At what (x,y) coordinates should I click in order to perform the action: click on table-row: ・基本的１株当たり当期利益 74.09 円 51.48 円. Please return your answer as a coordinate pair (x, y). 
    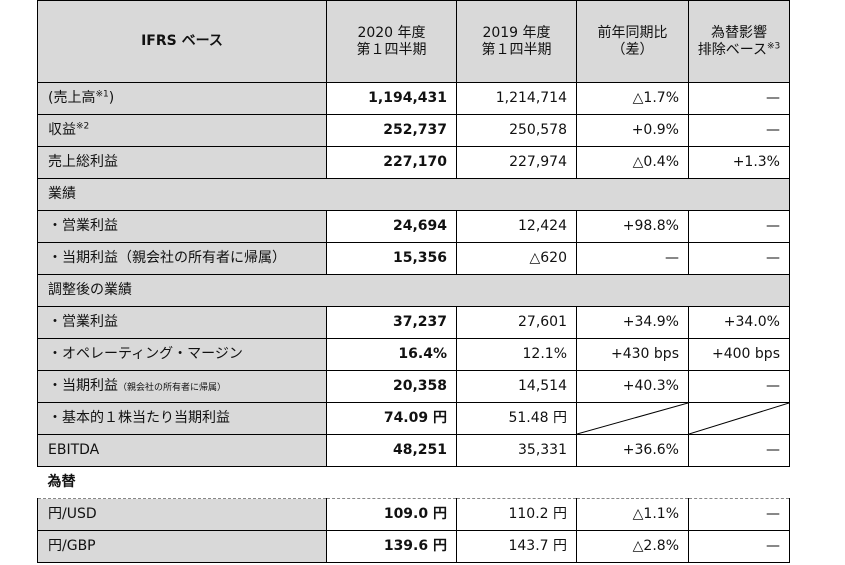
    Looking at the image, I should click on (413, 418).